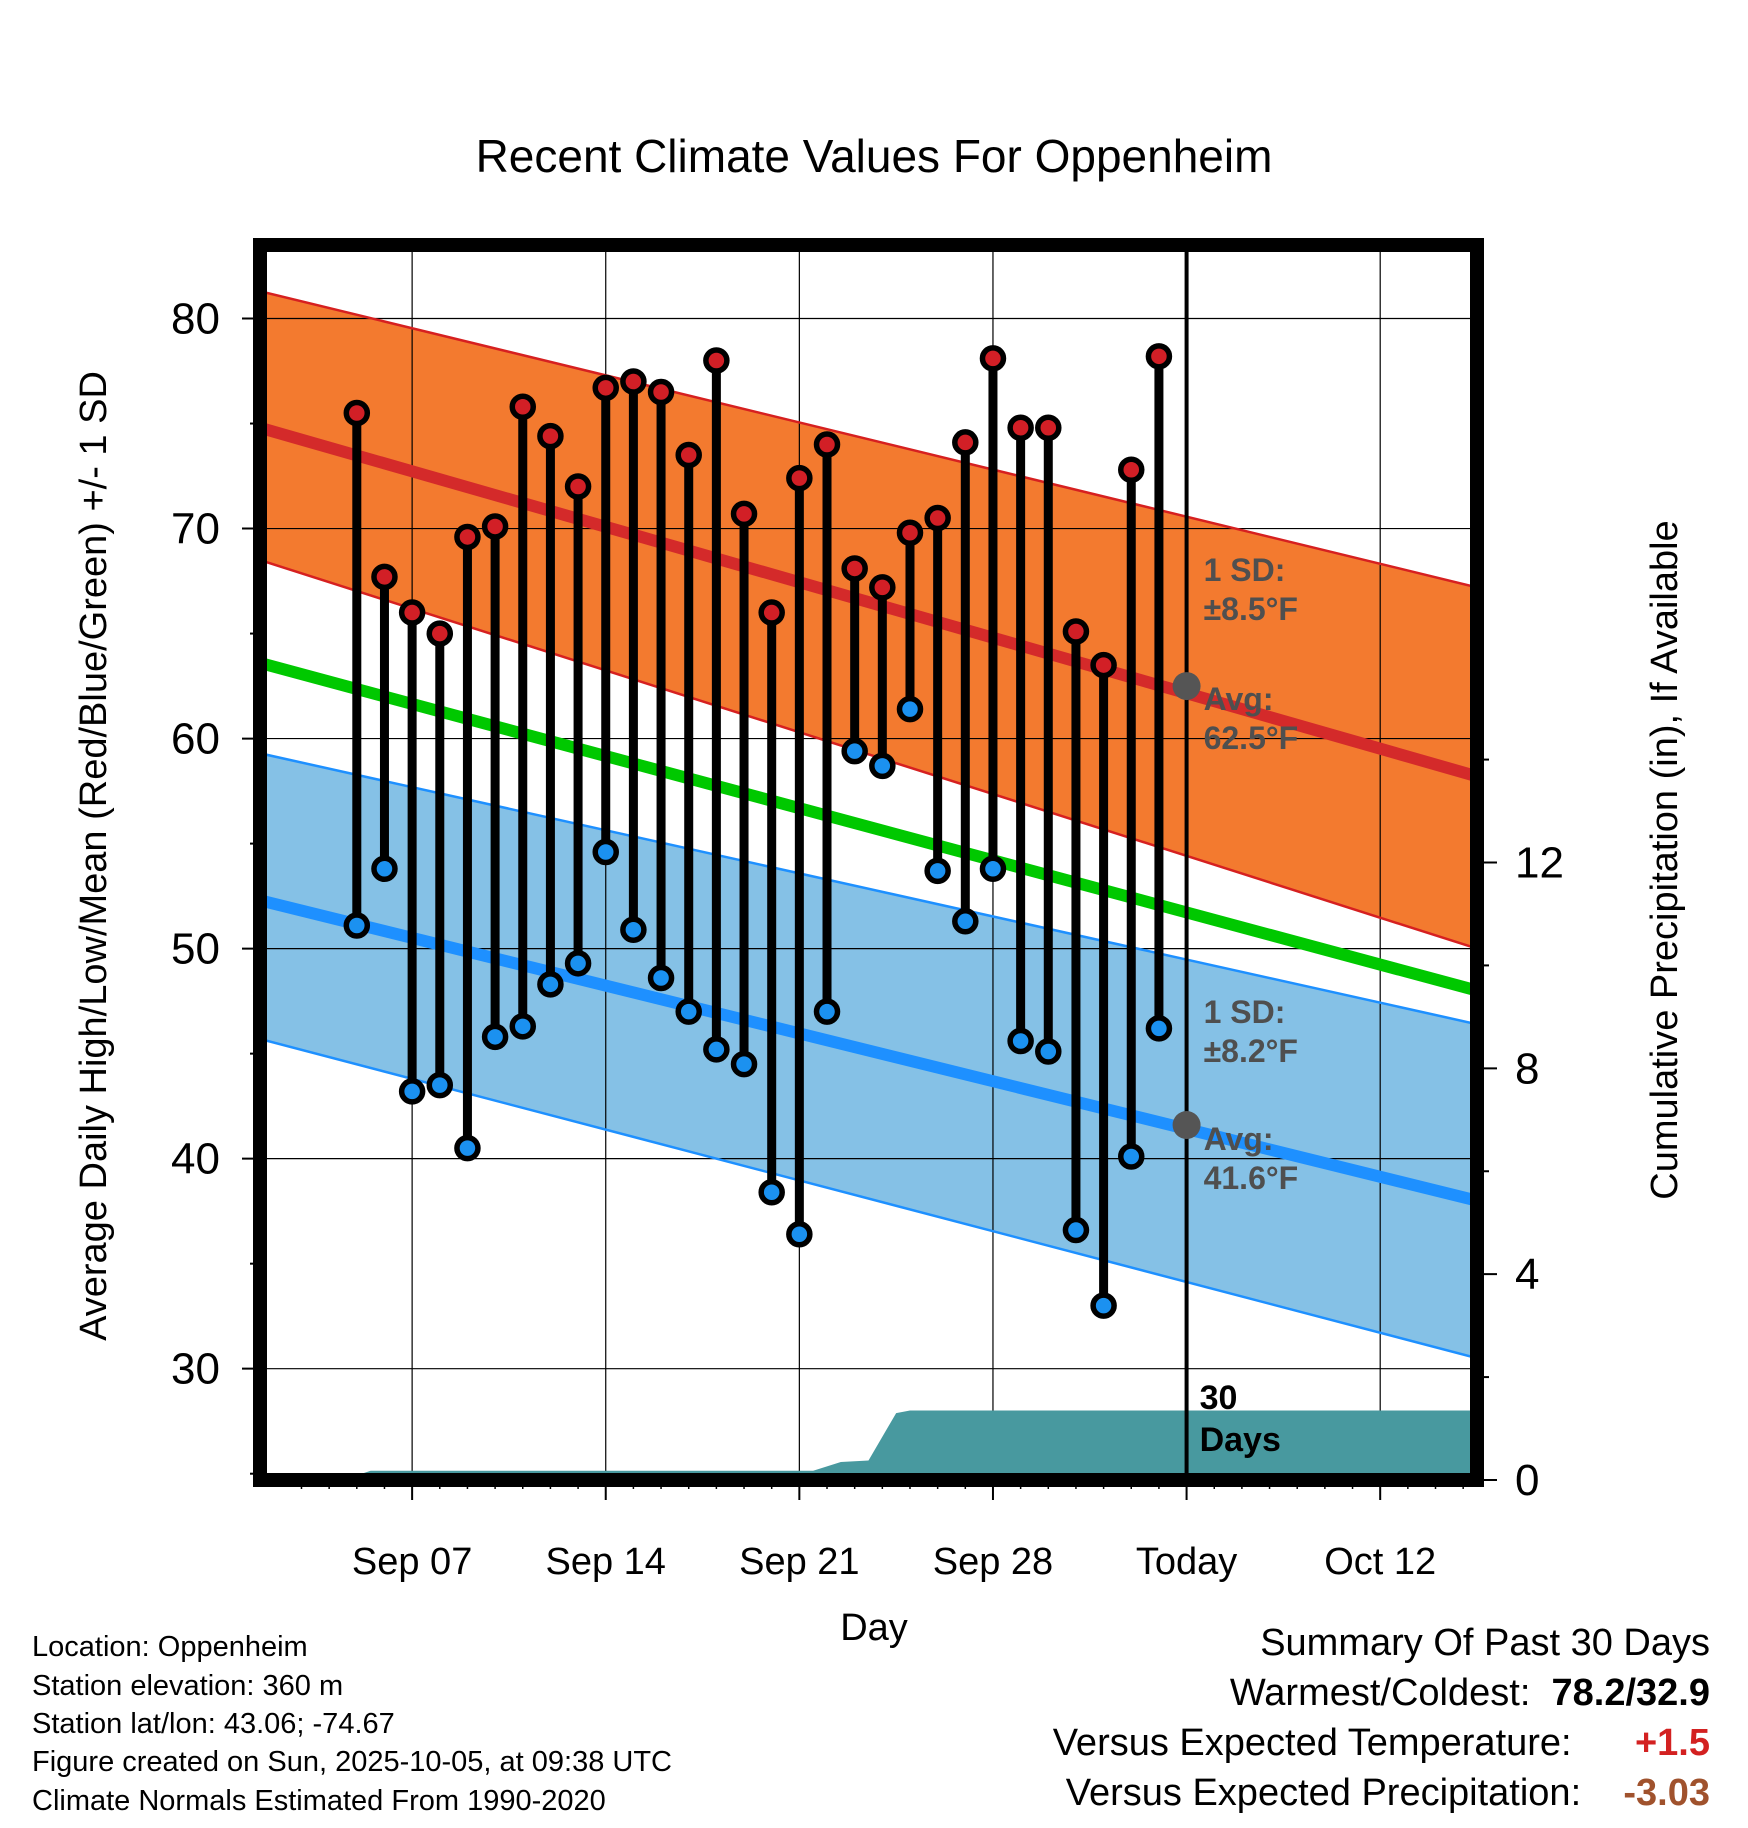  I want to click on annotation: 1 SD:±8.5°F, so click(1251, 589).